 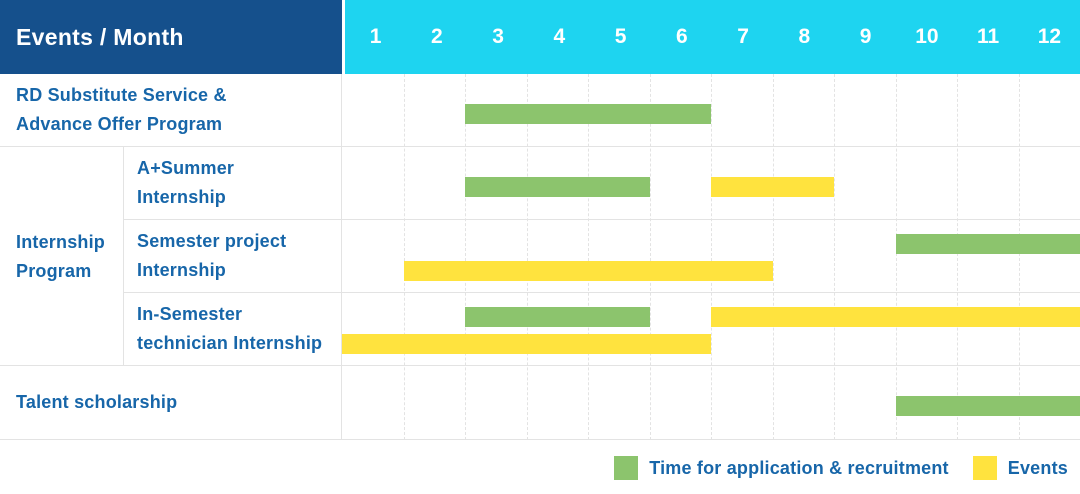 What do you see at coordinates (97, 402) in the screenshot?
I see `row-label-line: Talent scholarship` at bounding box center [97, 402].